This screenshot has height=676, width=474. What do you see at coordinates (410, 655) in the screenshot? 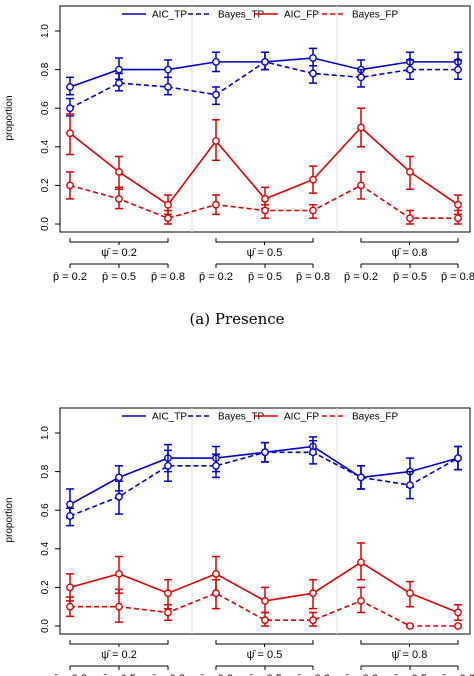
I see `group-label: ψ̄ = 0.8` at bounding box center [410, 655].